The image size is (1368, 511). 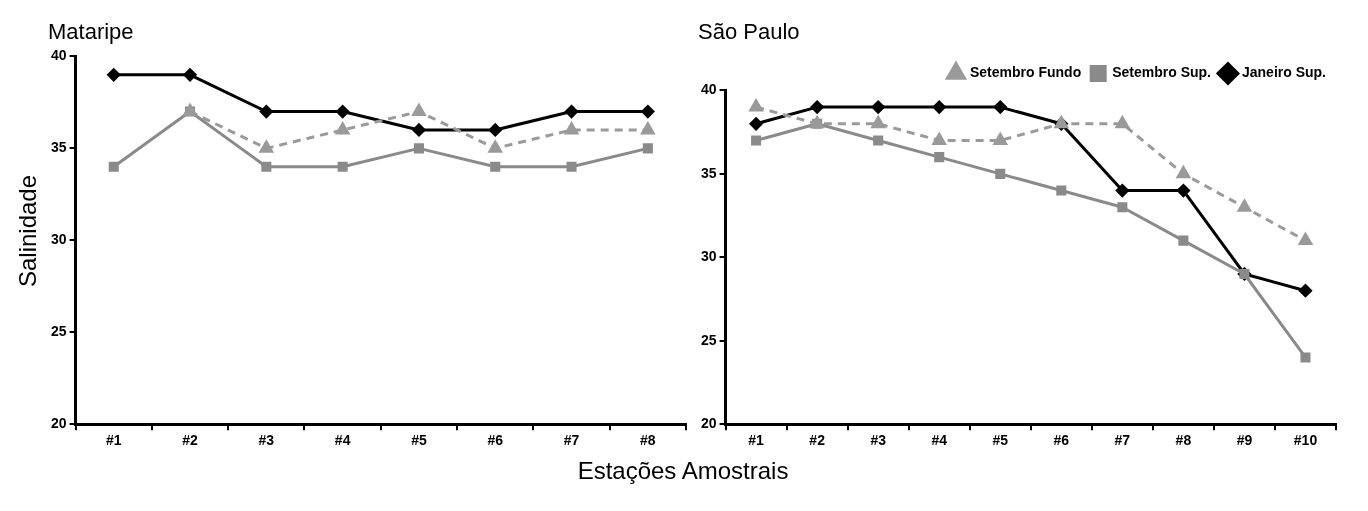 What do you see at coordinates (1025, 72) in the screenshot?
I see `legend-label: Setembro Fundo` at bounding box center [1025, 72].